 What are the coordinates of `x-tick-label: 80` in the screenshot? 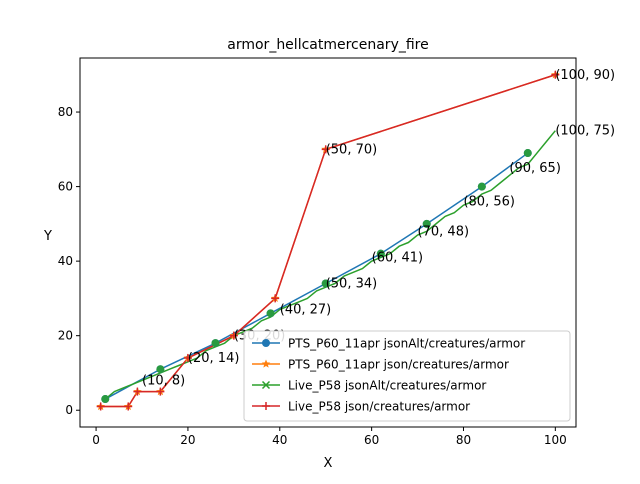 It's located at (463, 440).